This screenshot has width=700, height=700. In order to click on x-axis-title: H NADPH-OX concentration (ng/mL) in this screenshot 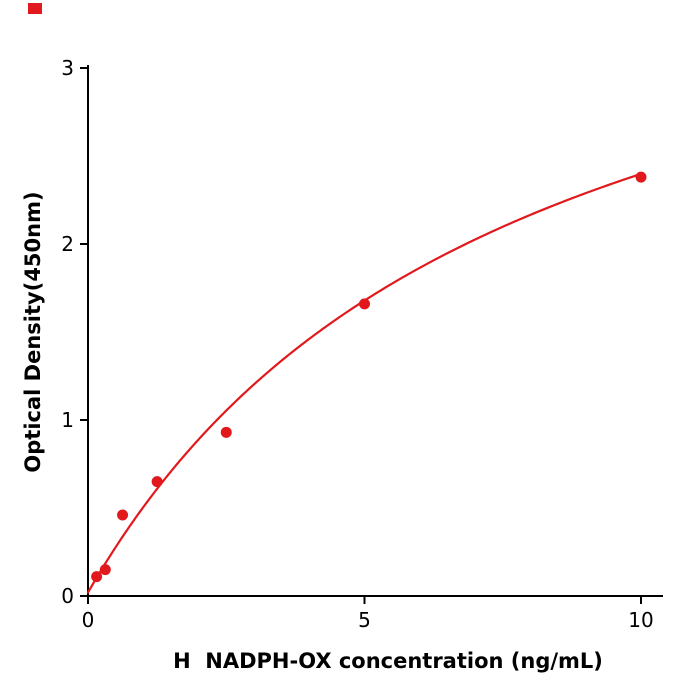, I will do `click(388, 661)`.